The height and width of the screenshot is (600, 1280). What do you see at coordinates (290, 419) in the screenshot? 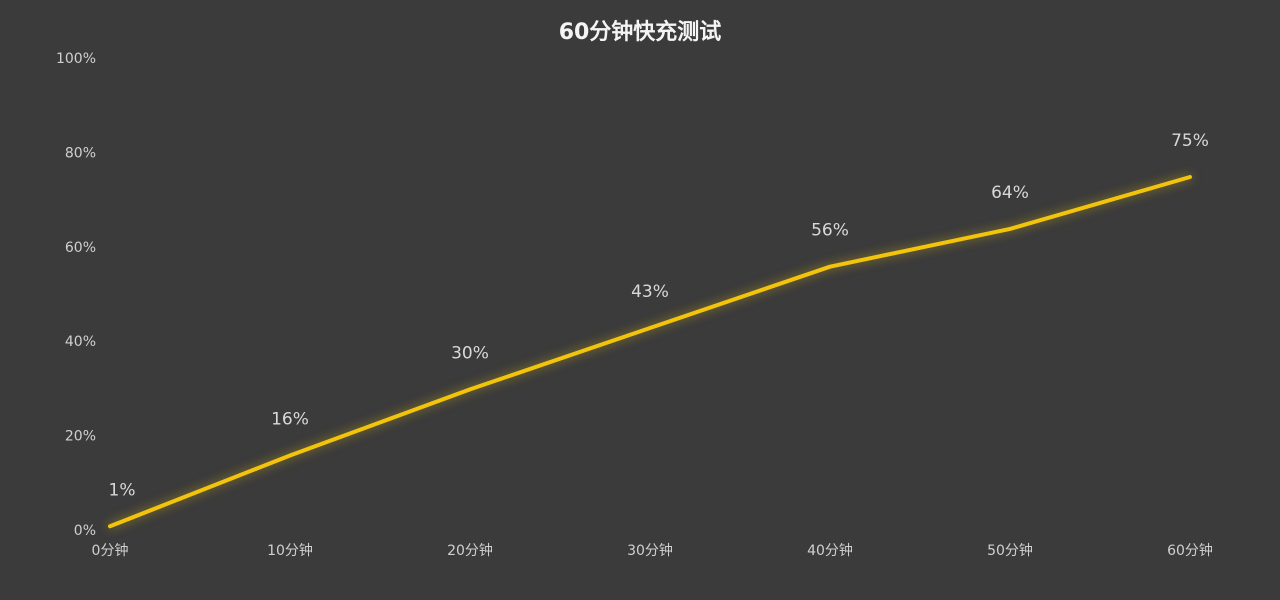
I see `data-label: 16%` at bounding box center [290, 419].